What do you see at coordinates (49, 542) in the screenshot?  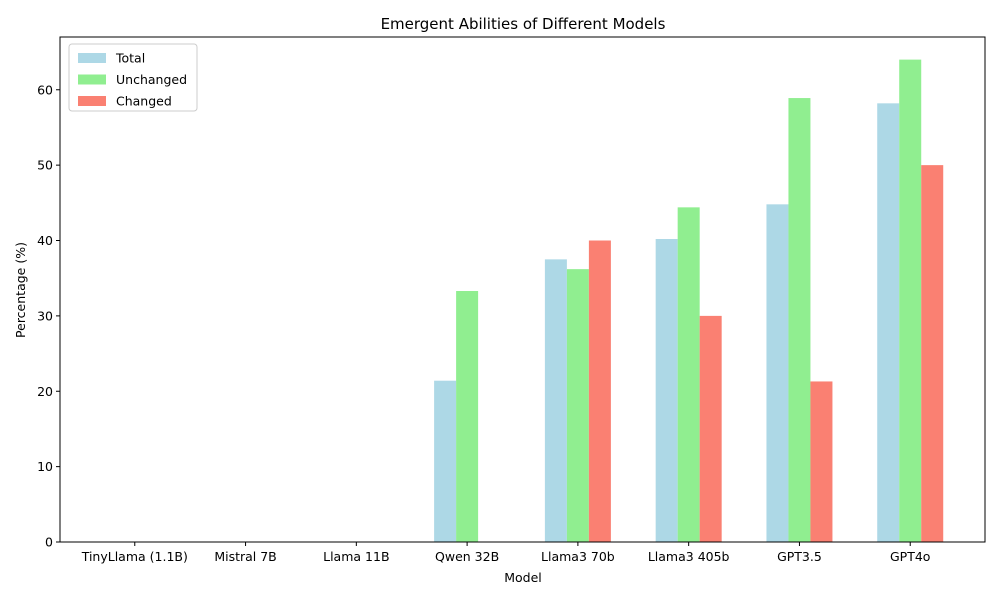 I see `y-tick-label: 0` at bounding box center [49, 542].